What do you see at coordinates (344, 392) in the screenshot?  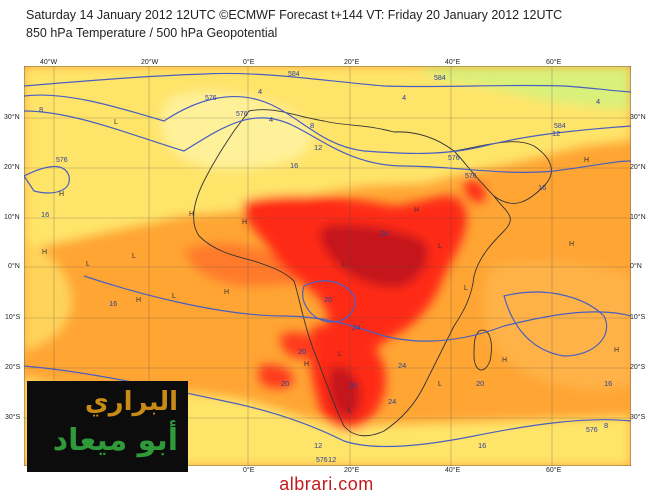 I see `extreme-zone-south` at bounding box center [344, 392].